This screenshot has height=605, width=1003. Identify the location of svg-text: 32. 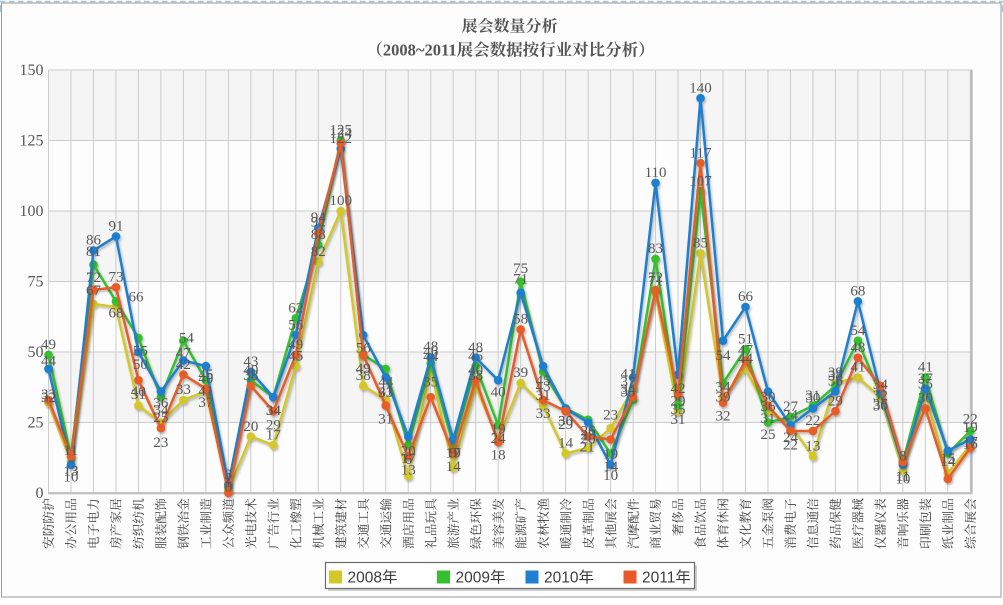
(722, 416).